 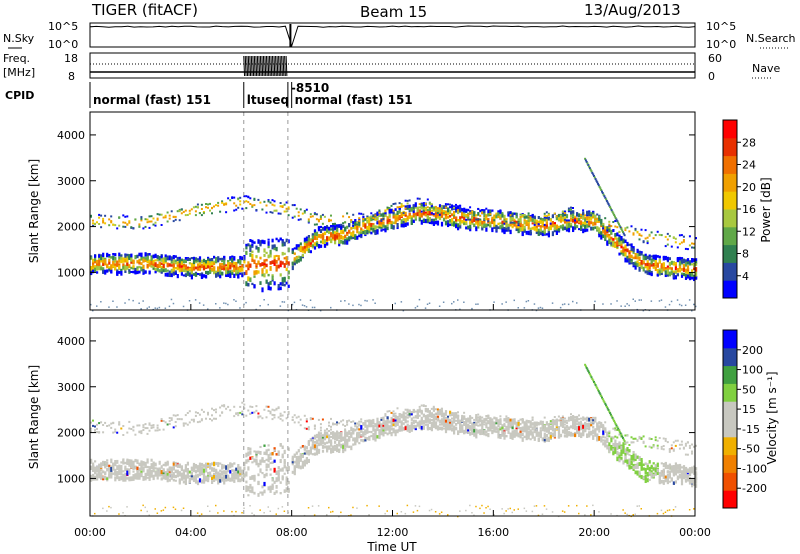 I want to click on colorbar-swatch, so click(x=730, y=129).